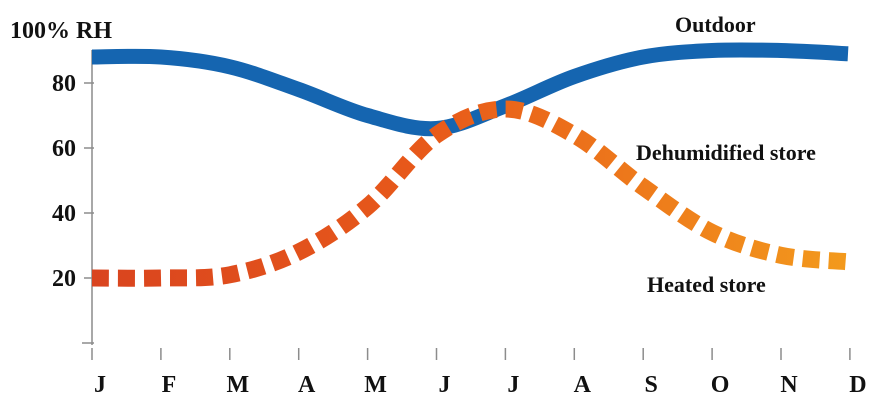 The image size is (875, 394). I want to click on y-tick-label: 20, so click(64, 279).